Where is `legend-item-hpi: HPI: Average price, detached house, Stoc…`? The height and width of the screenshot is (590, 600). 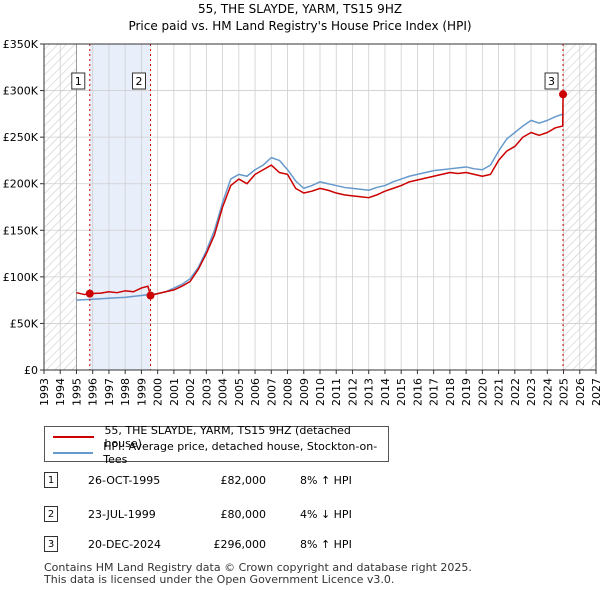 legend-item-hpi: HPI: Average price, detached house, Stoc… is located at coordinates (220, 453).